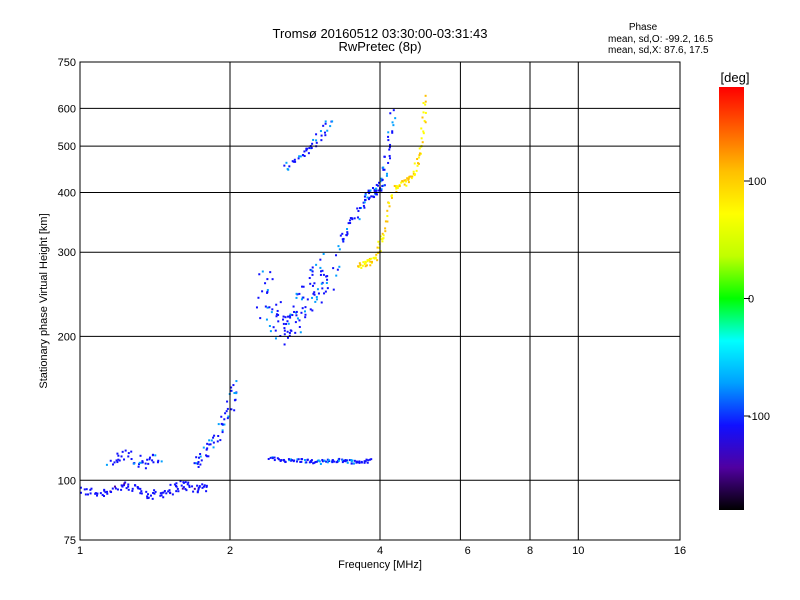 The height and width of the screenshot is (600, 800). I want to click on y-tick-label: 200, so click(67, 337).